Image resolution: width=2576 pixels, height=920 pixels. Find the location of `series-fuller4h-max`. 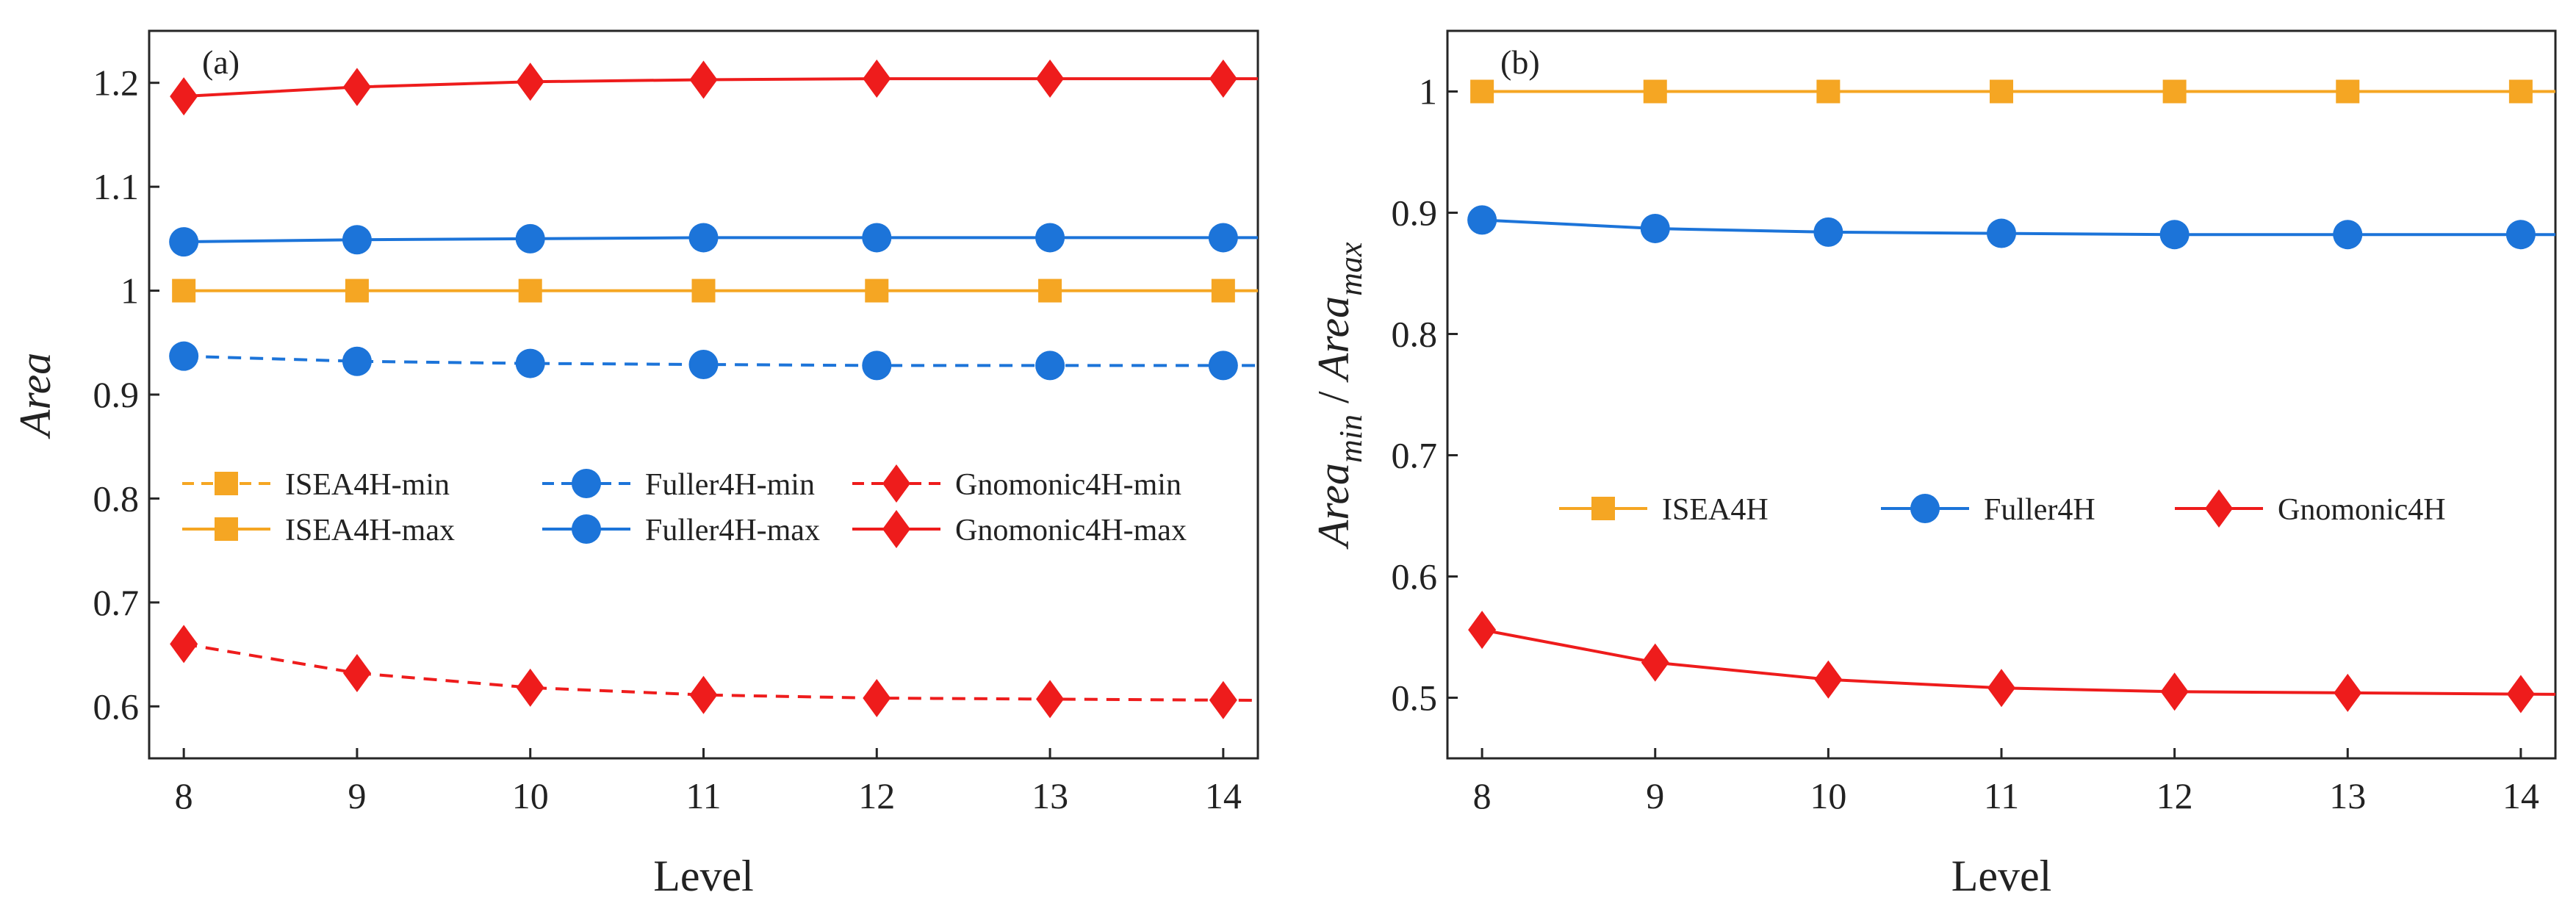

series-fuller4h-max is located at coordinates (713, 240).